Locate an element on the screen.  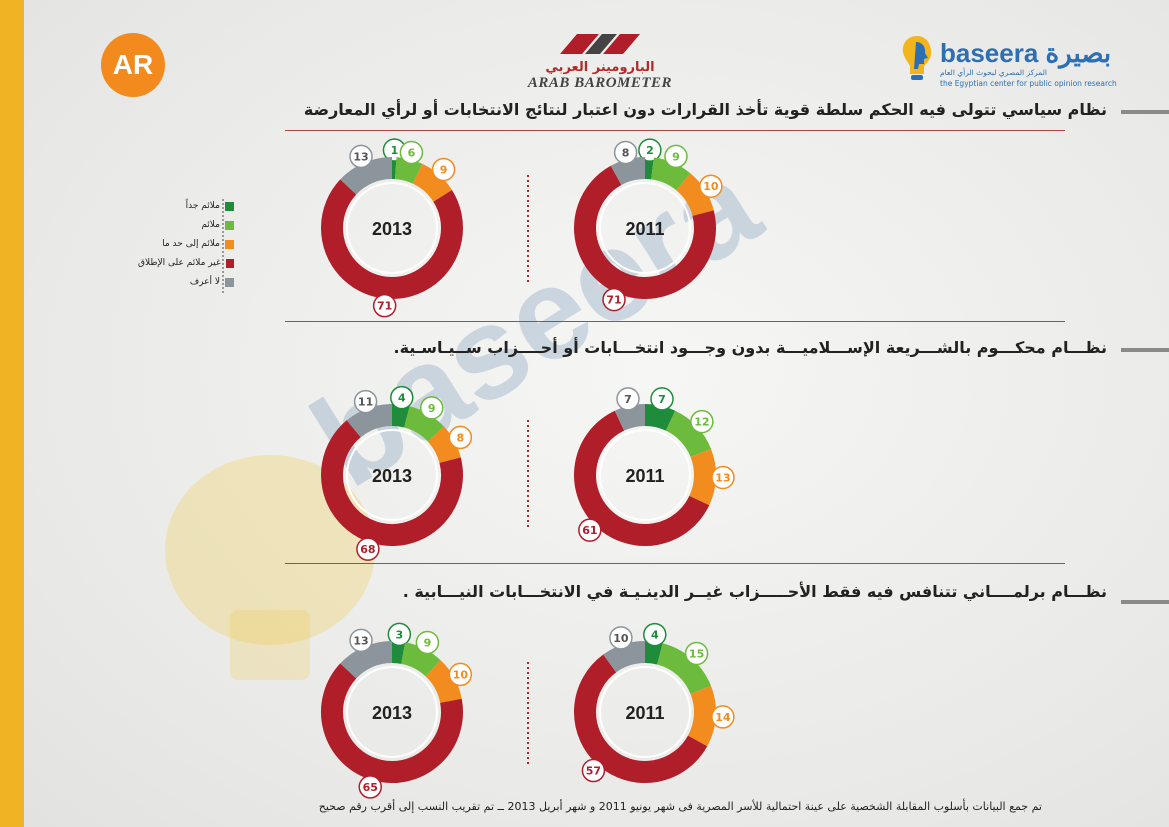
legend-item: ملائم جداً is located at coordinates (186, 206).